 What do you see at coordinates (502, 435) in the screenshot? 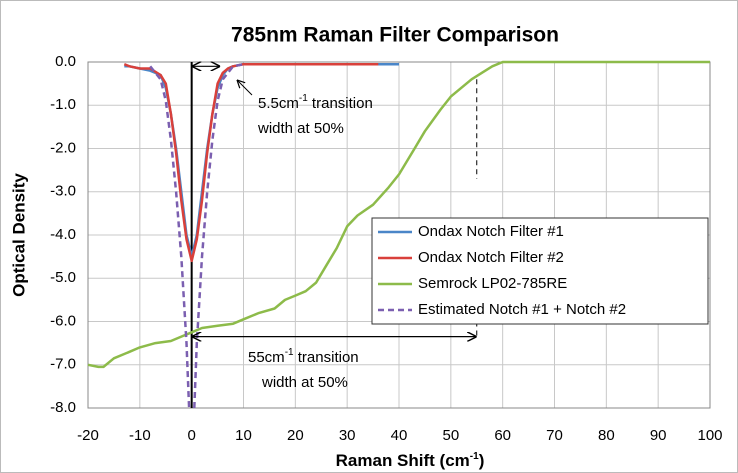
I see `x-tick-label: 60` at bounding box center [502, 435].